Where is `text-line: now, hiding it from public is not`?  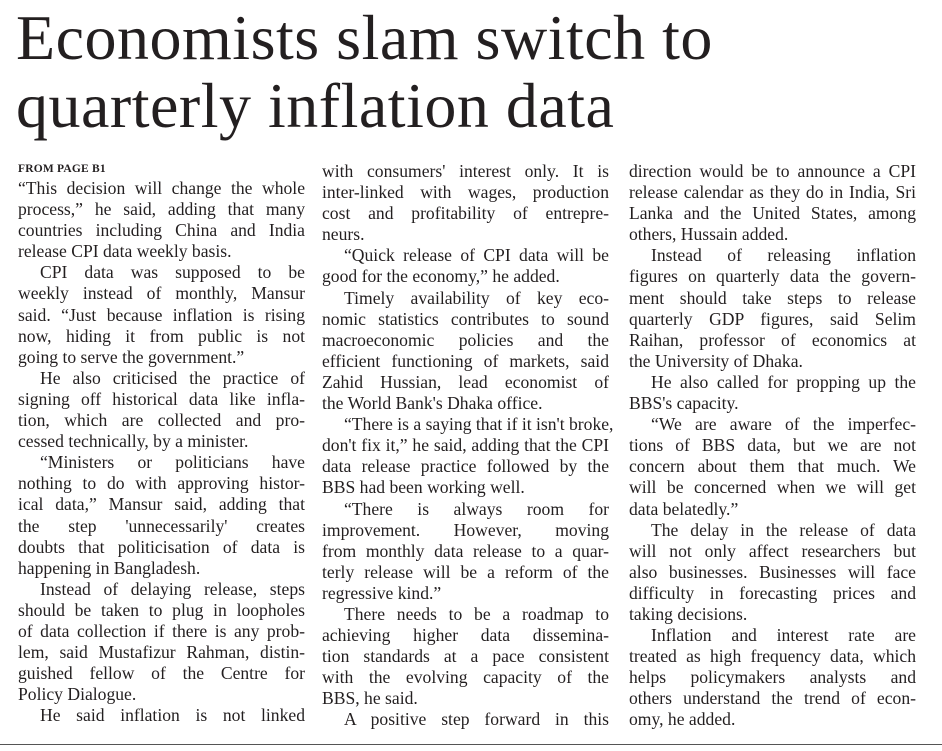
text-line: now, hiding it from public is not is located at coordinates (161, 335).